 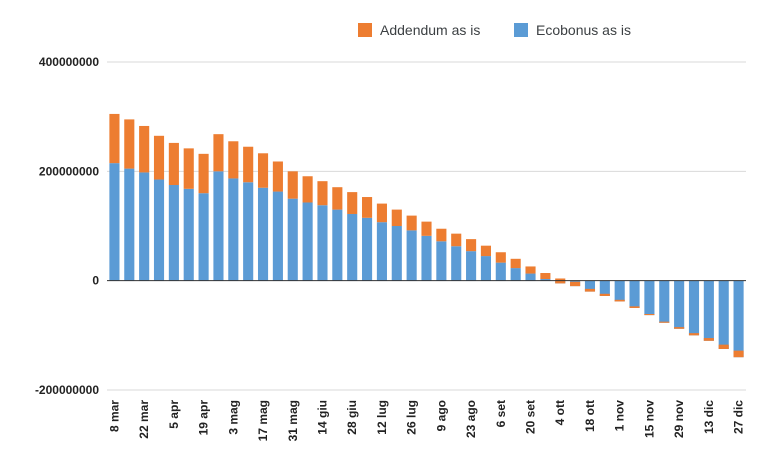 What do you see at coordinates (365, 30) in the screenshot?
I see `legend-swatch-addendum` at bounding box center [365, 30].